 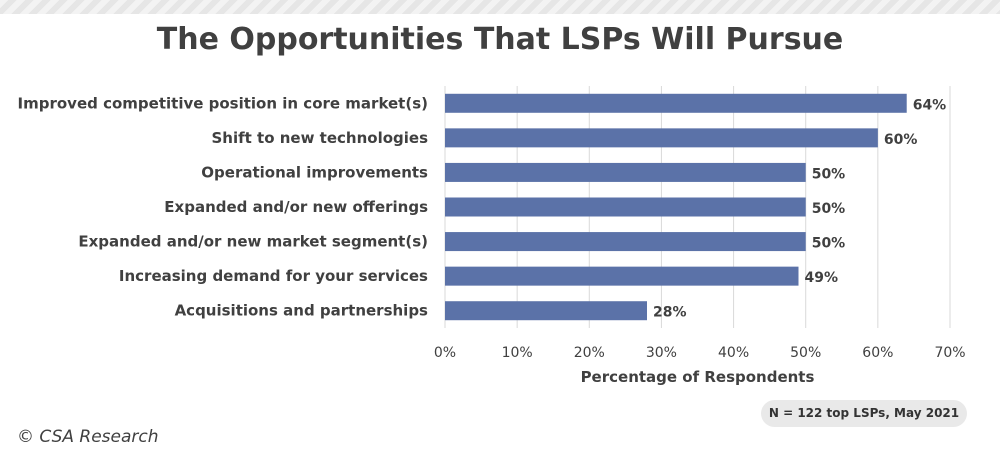 What do you see at coordinates (314, 172) in the screenshot?
I see `category-label: Operational improvements` at bounding box center [314, 172].